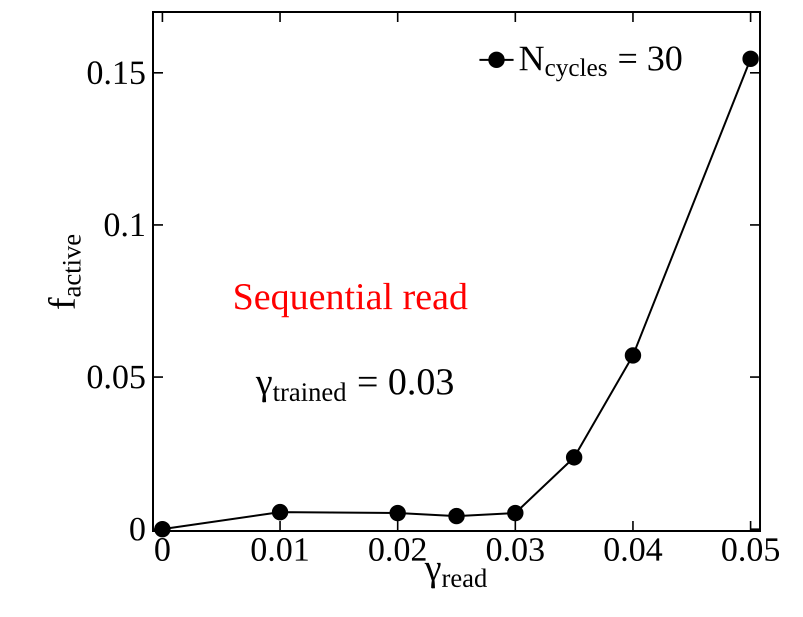 This screenshot has height=617, width=803. What do you see at coordinates (397, 550) in the screenshot?
I see `x-tick-label: 0.02` at bounding box center [397, 550].